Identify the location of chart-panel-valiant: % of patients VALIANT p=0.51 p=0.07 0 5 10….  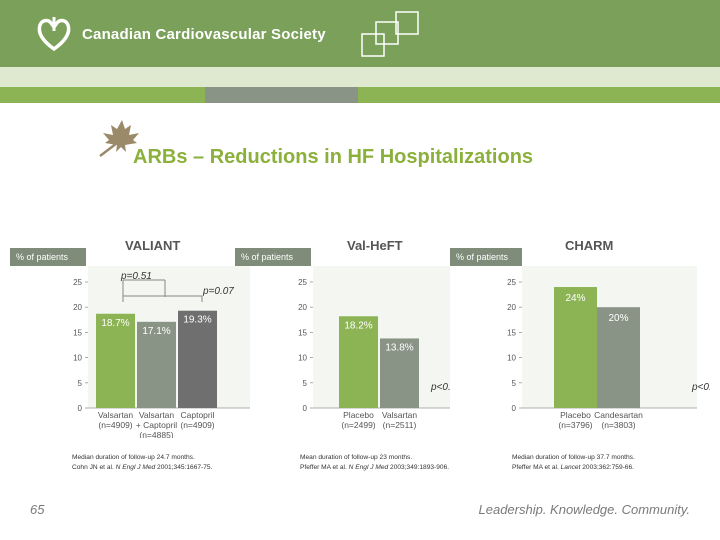
(130, 333).